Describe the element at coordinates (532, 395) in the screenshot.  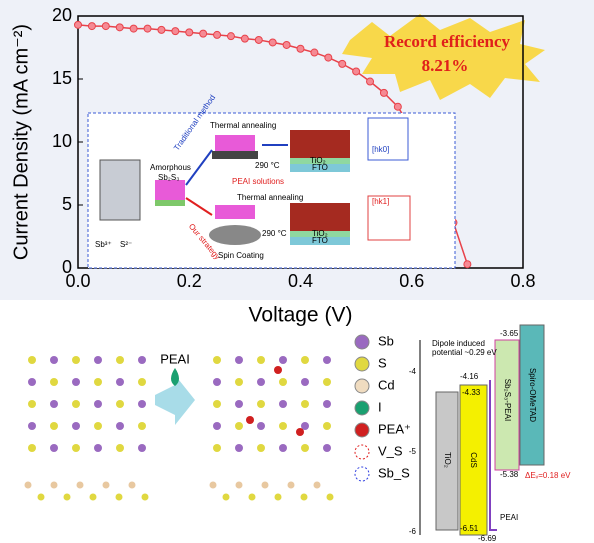
I see `spiro-band` at that location.